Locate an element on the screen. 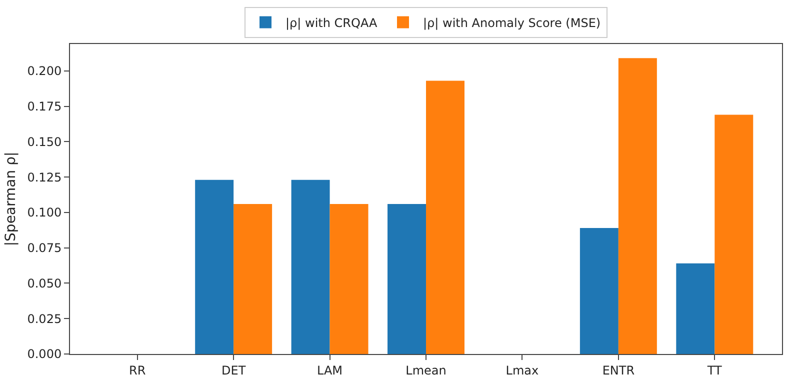 This screenshot has height=388, width=786. y-tick-label: 0.075 is located at coordinates (44, 248).